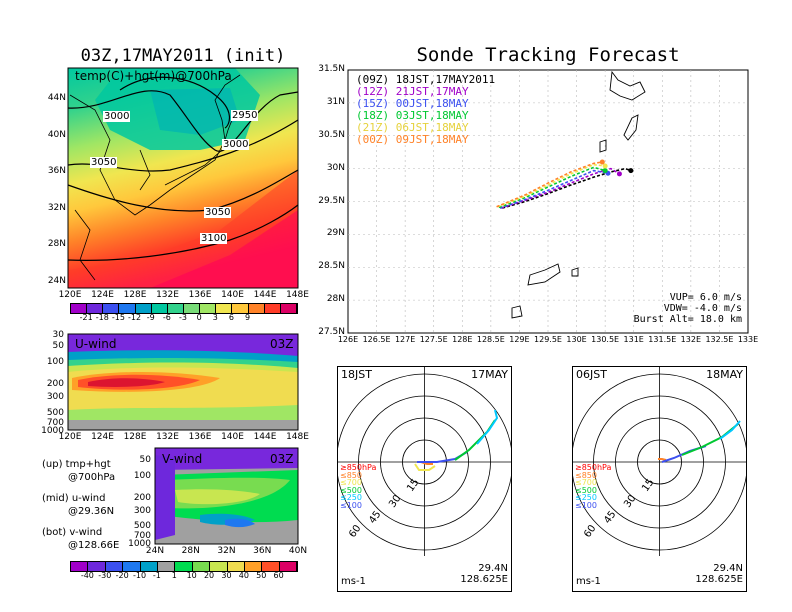 This screenshot has height=612, width=792. I want to click on u-wind-label: U-wind, so click(96, 344).